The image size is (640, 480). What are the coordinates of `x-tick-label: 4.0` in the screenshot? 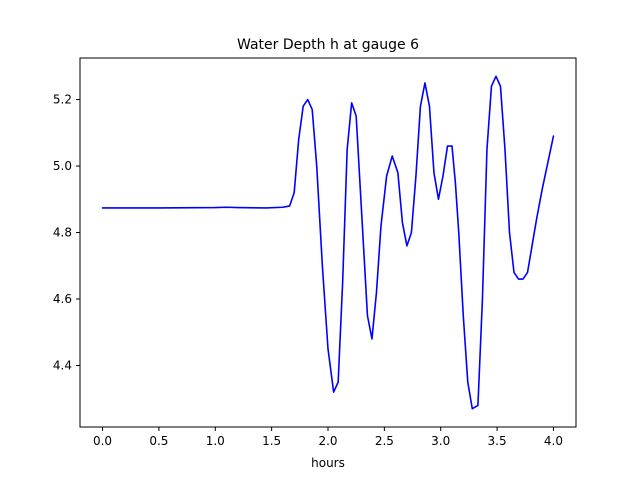 It's located at (553, 441).